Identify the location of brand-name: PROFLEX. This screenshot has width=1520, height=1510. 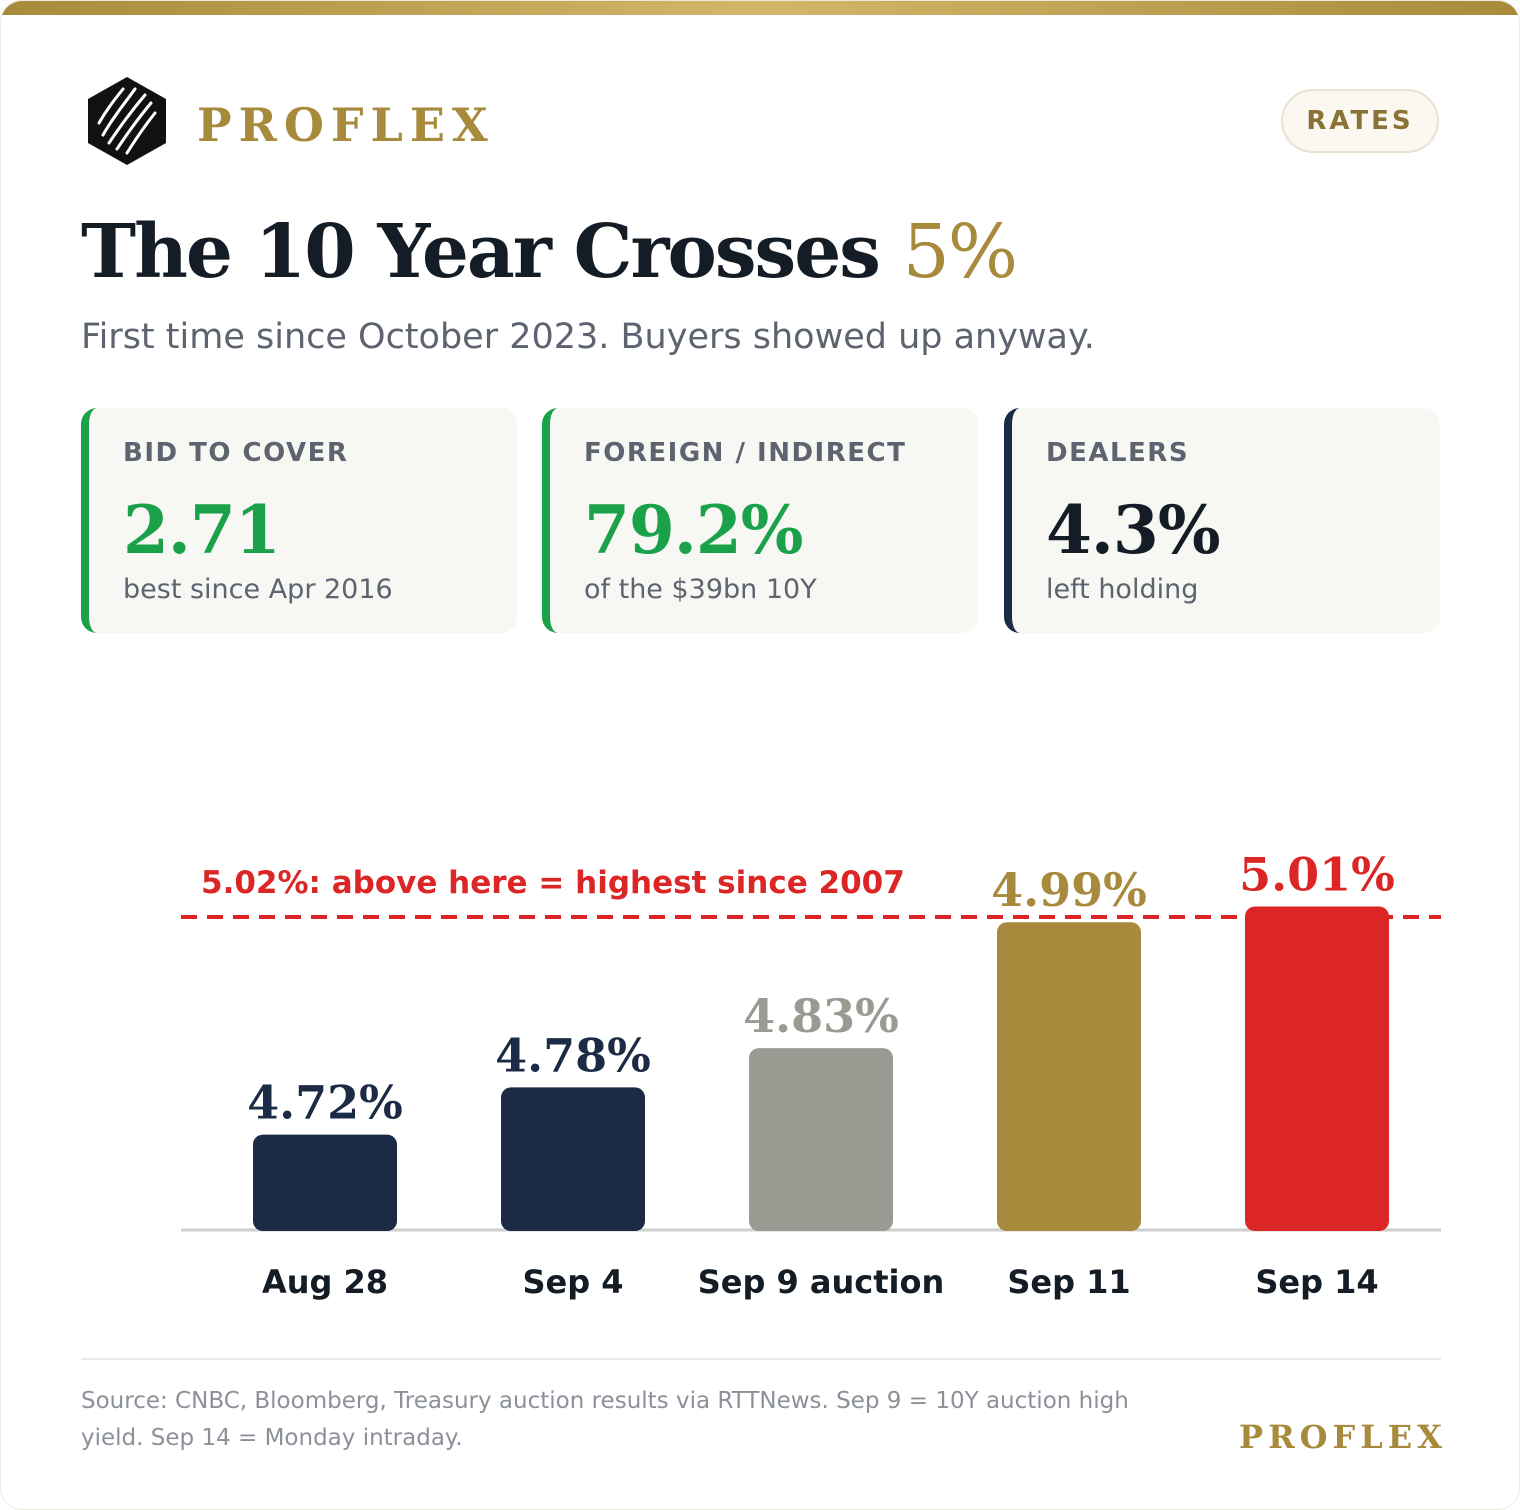
(346, 125).